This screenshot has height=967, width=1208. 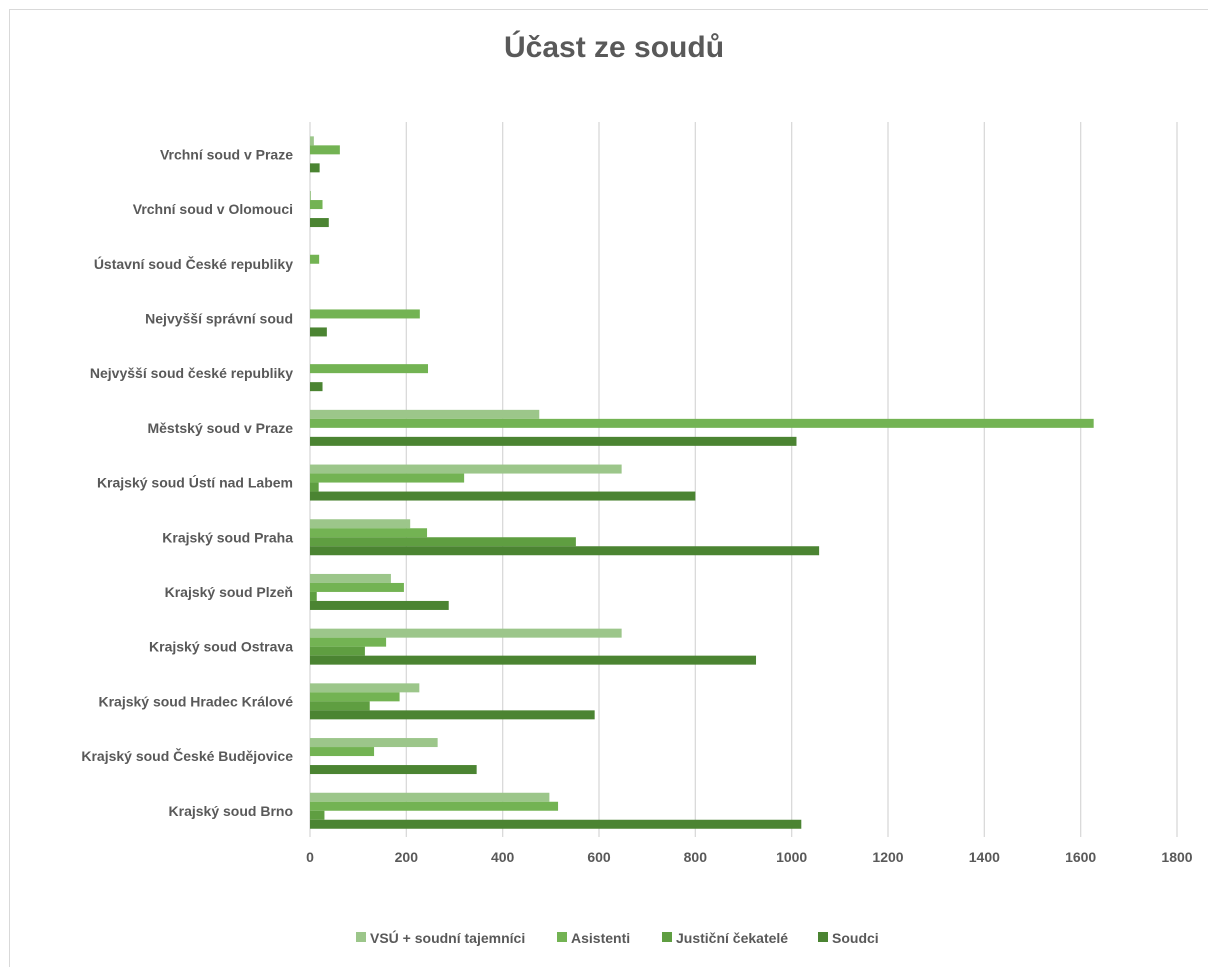 What do you see at coordinates (219, 318) in the screenshot?
I see `category-label: Nejvyšší správní soud` at bounding box center [219, 318].